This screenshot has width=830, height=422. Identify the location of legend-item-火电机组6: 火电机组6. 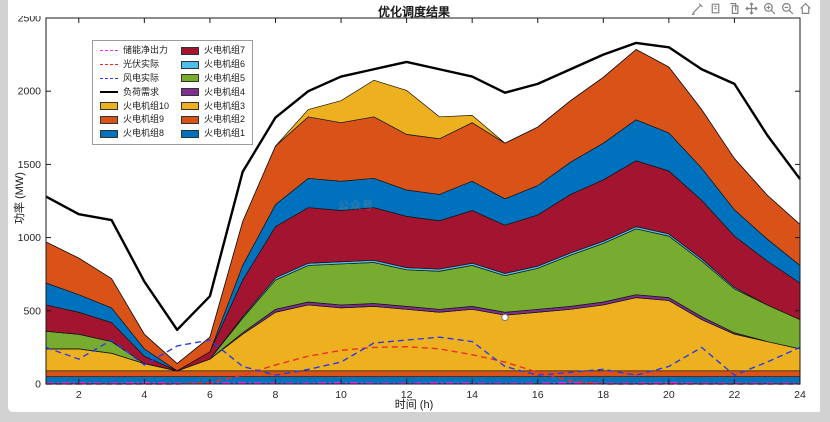
(213, 65).